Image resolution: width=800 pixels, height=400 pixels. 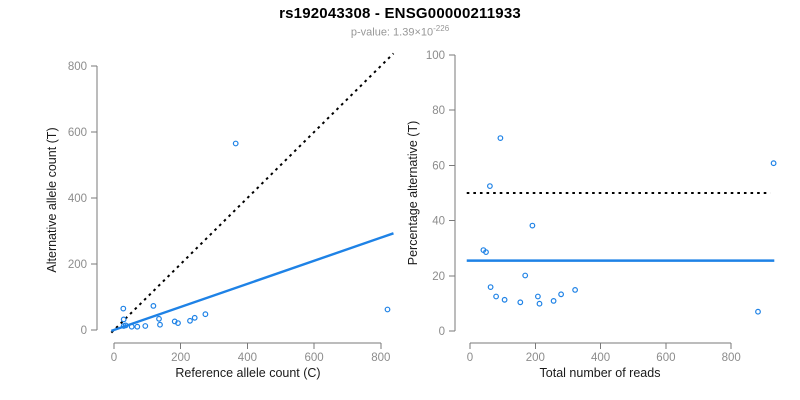 I want to click on left-x-tick-label: 200, so click(x=180, y=358).